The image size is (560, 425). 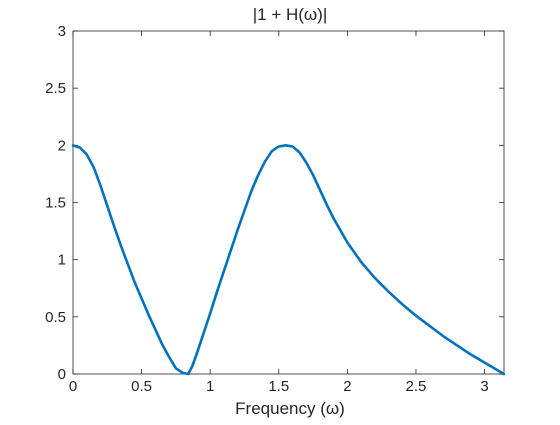 I want to click on y-tick-label: 1.5, so click(x=55, y=203).